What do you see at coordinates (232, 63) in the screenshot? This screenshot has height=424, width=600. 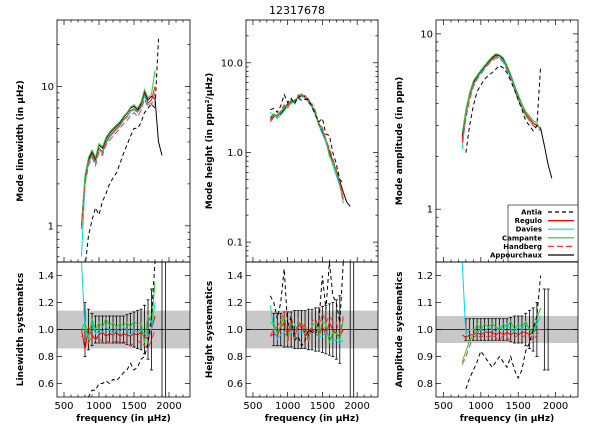 I see `y-tick-label: 10.0` at bounding box center [232, 63].